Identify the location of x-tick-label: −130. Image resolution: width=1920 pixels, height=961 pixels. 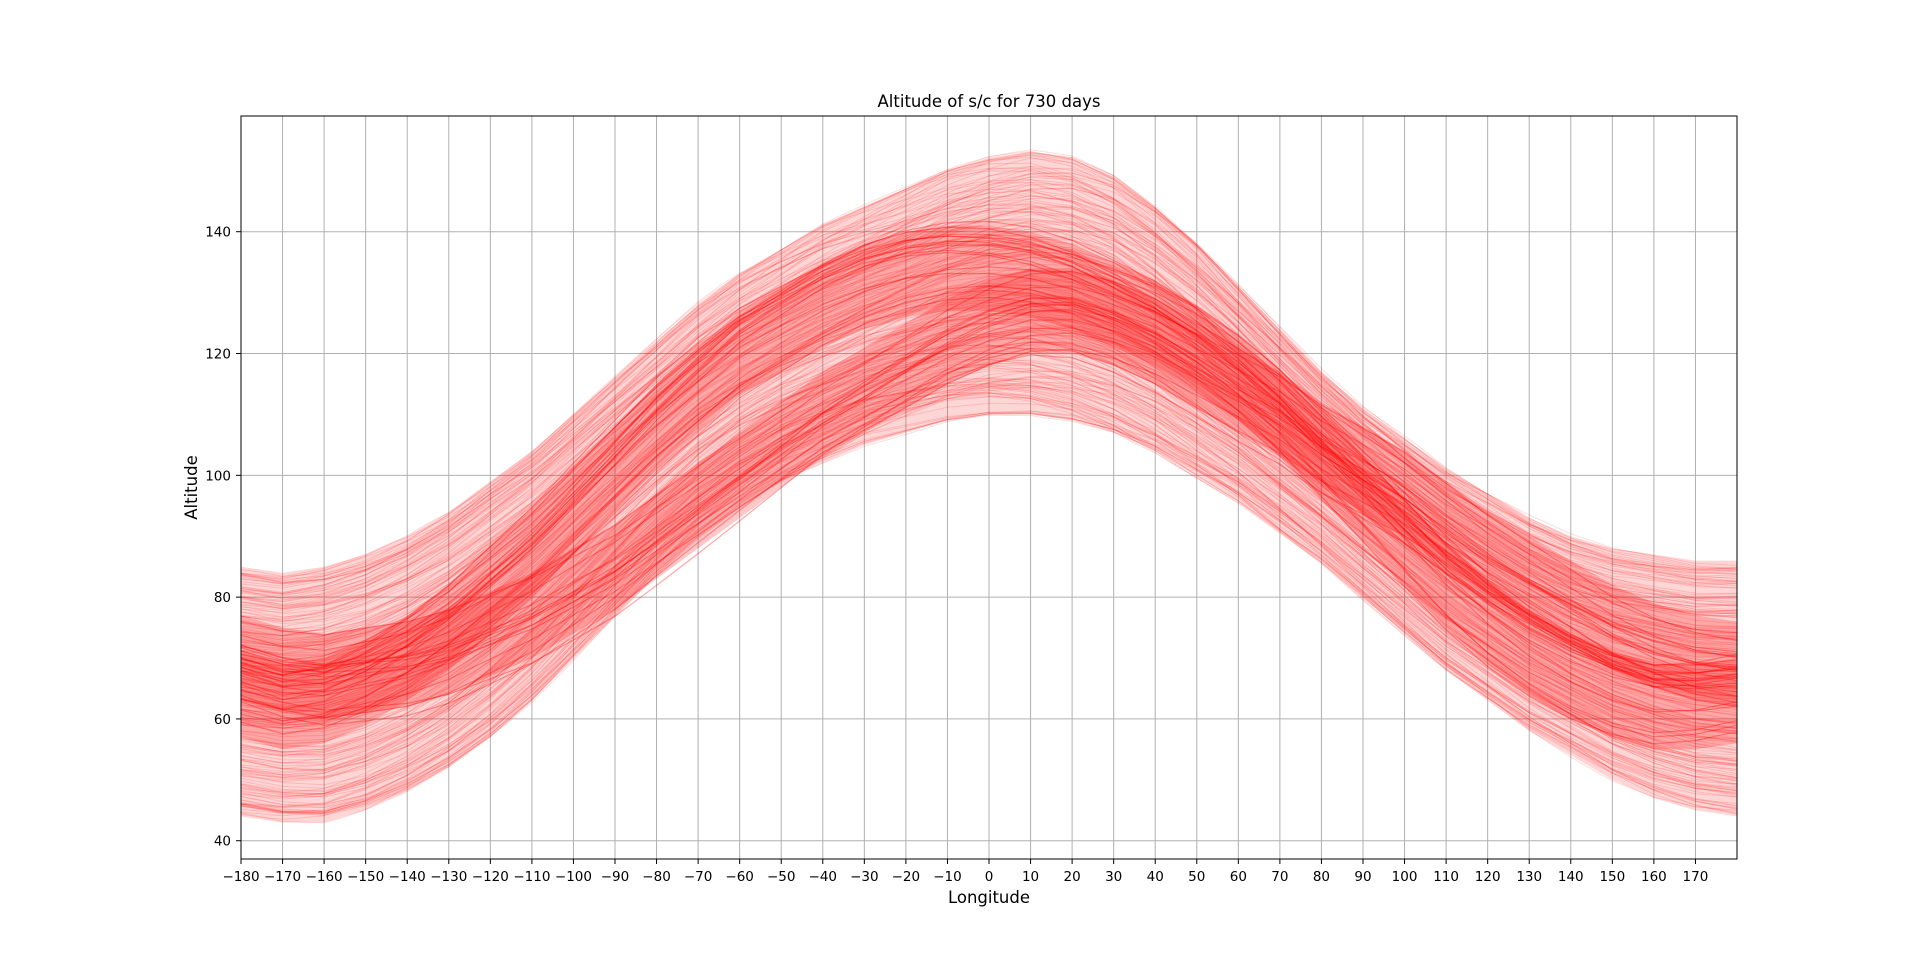
(448, 877).